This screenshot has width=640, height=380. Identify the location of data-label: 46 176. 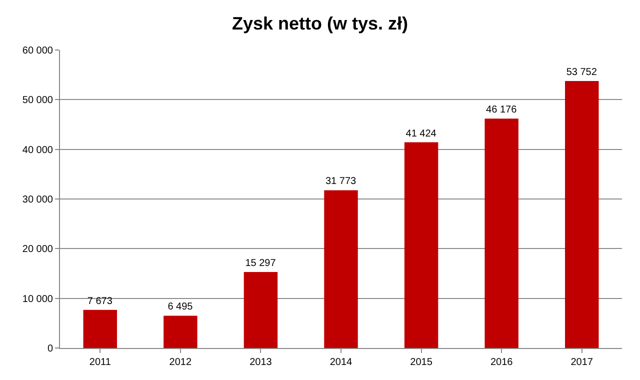
(502, 110).